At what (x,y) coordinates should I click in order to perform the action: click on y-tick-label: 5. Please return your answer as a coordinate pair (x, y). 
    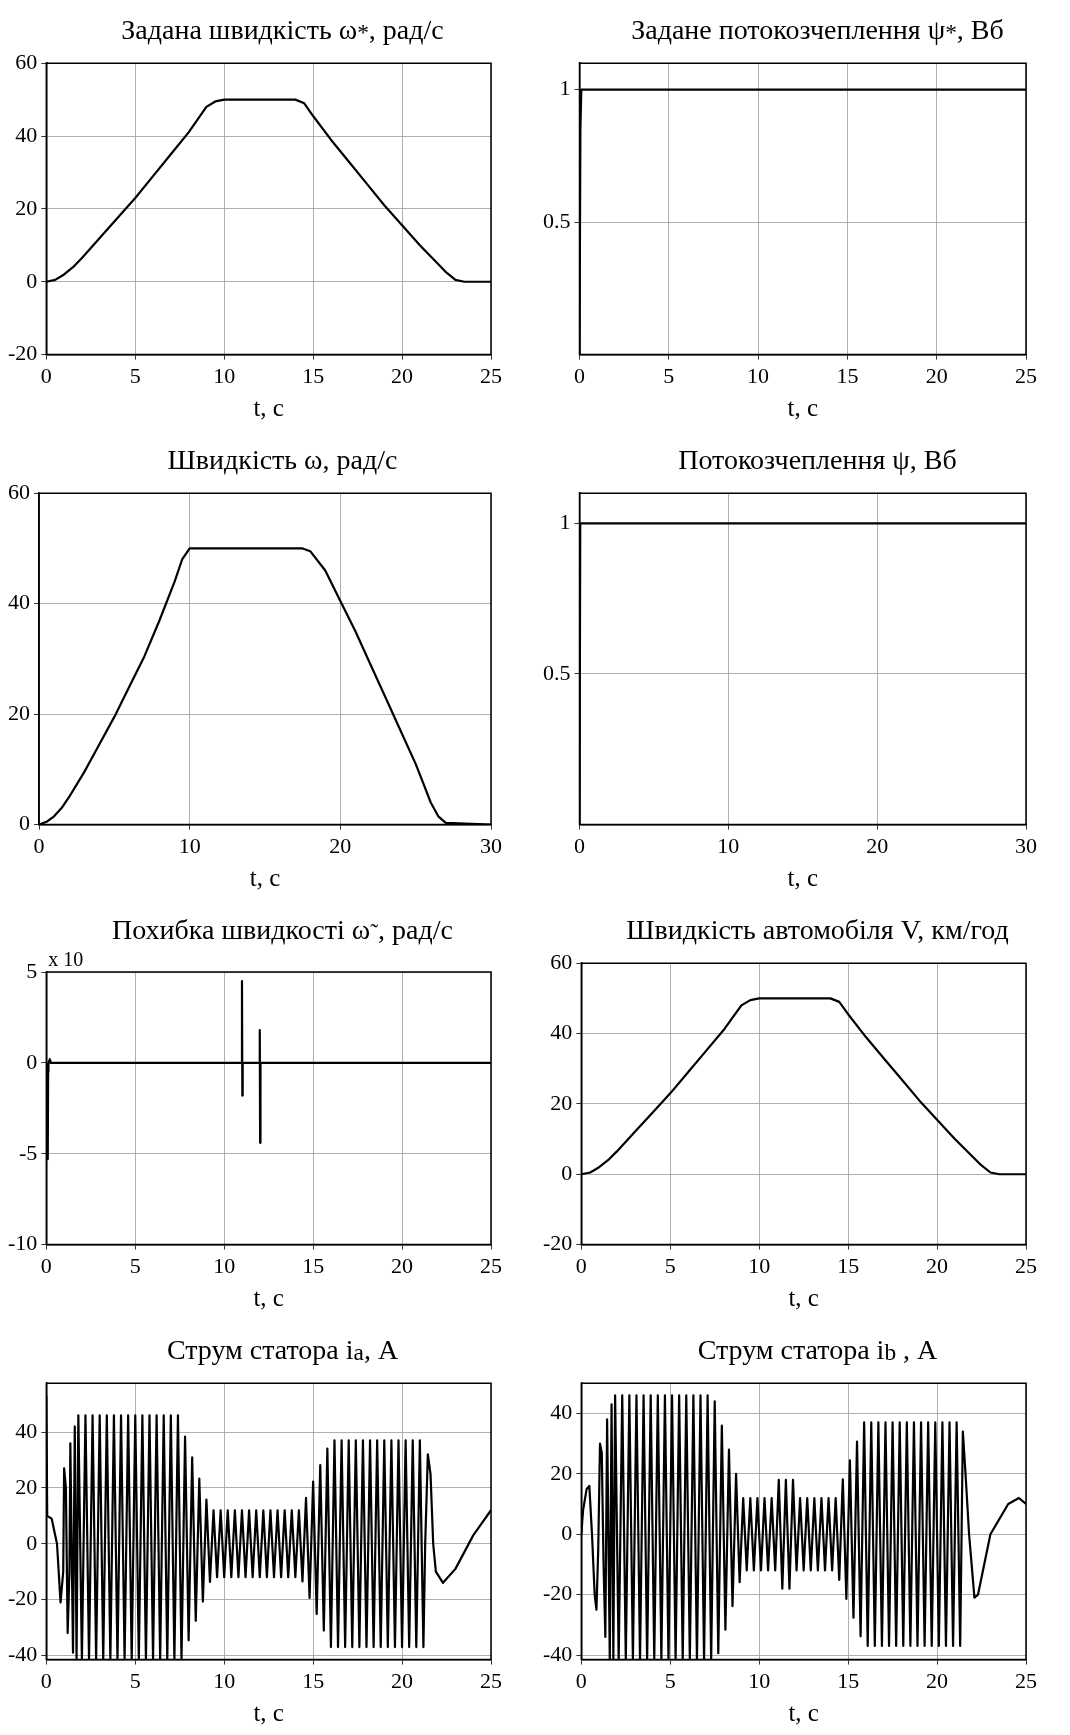
    Looking at the image, I should click on (32, 970).